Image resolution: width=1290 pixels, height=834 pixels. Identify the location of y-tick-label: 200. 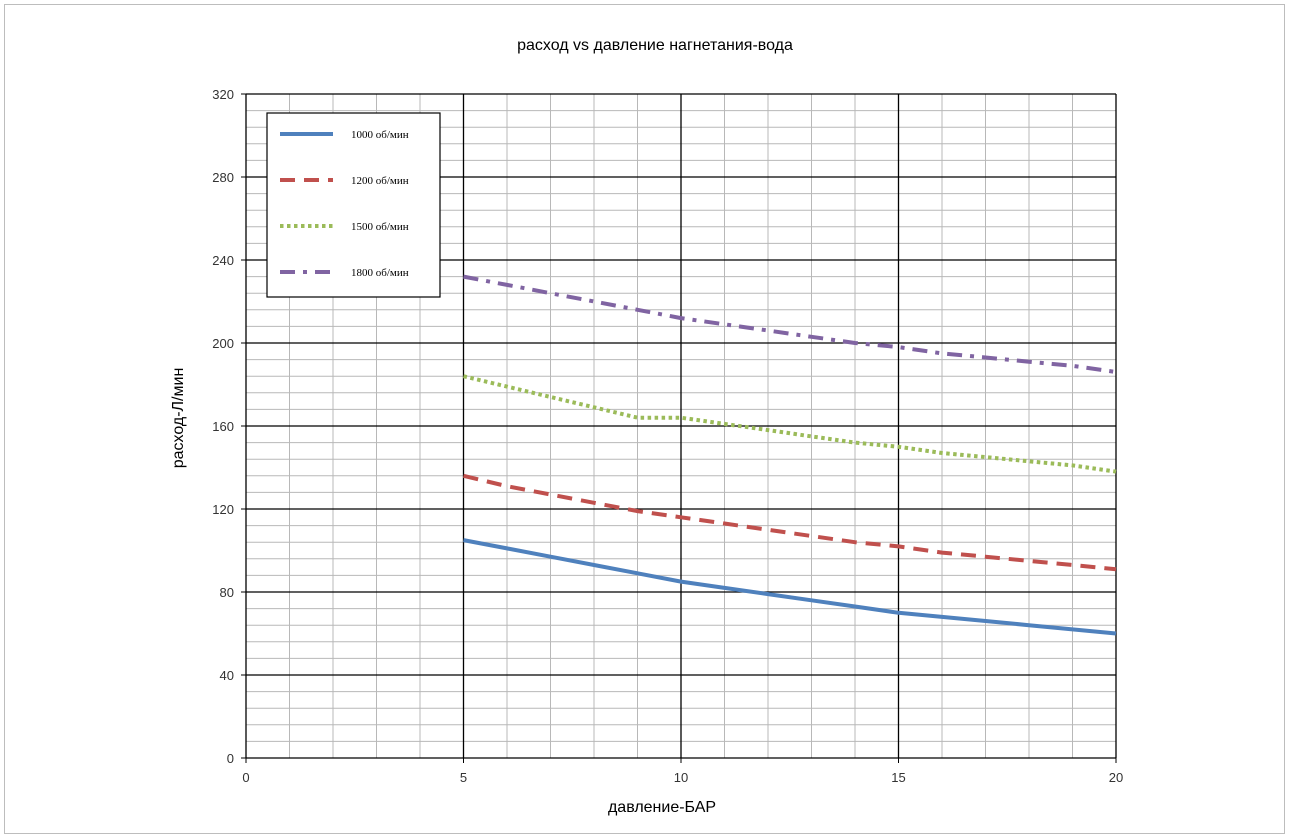
(223, 343).